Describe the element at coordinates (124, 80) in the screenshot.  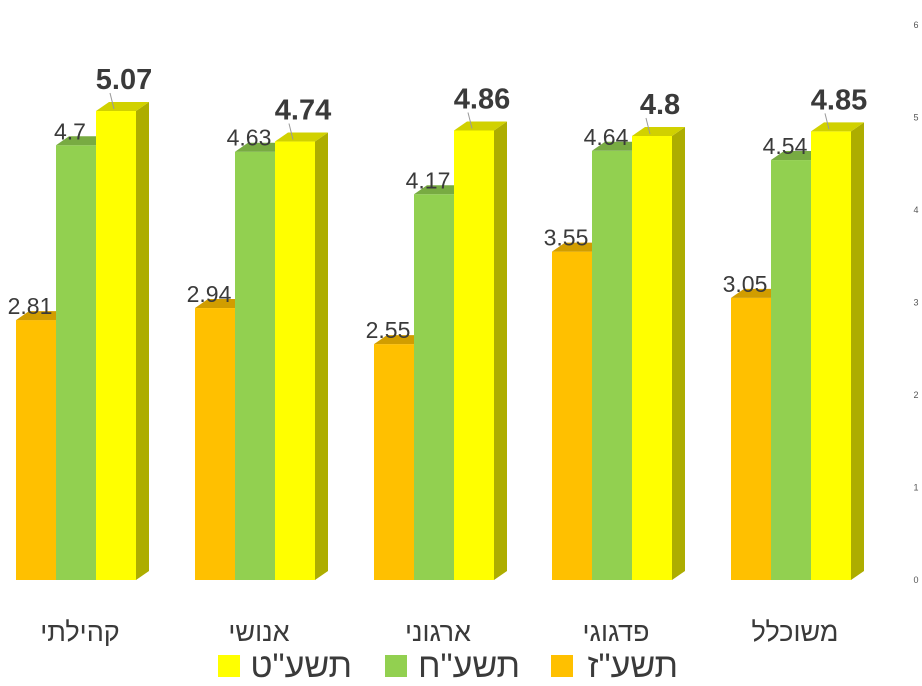
I see `value-label: 5.07` at that location.